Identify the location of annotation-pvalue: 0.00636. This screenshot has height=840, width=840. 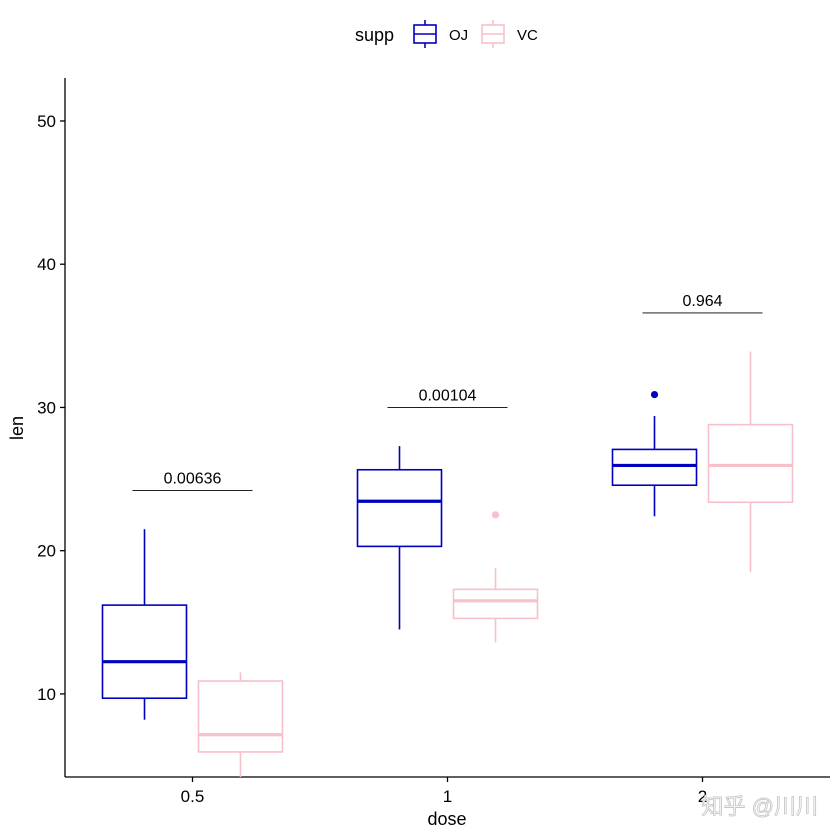
(193, 479).